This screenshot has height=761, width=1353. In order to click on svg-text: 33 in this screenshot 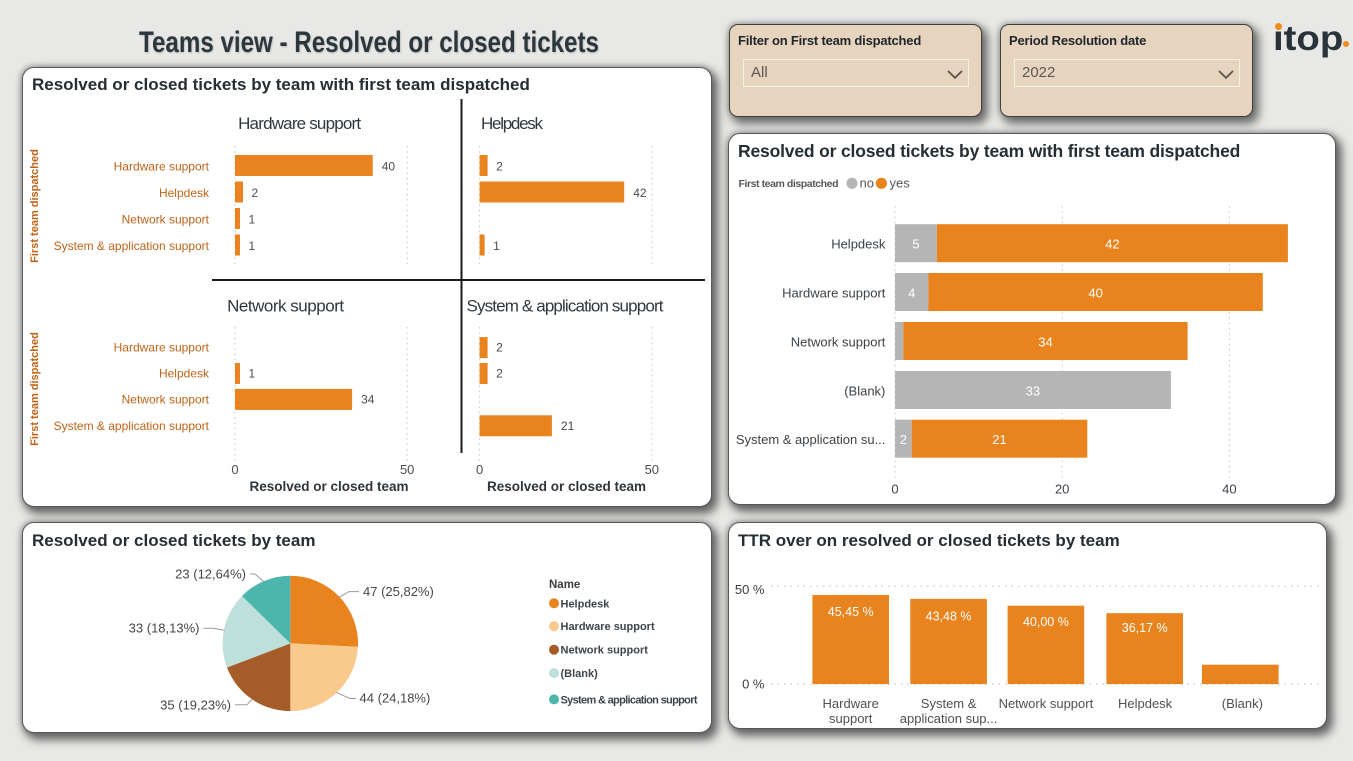, I will do `click(1033, 391)`.